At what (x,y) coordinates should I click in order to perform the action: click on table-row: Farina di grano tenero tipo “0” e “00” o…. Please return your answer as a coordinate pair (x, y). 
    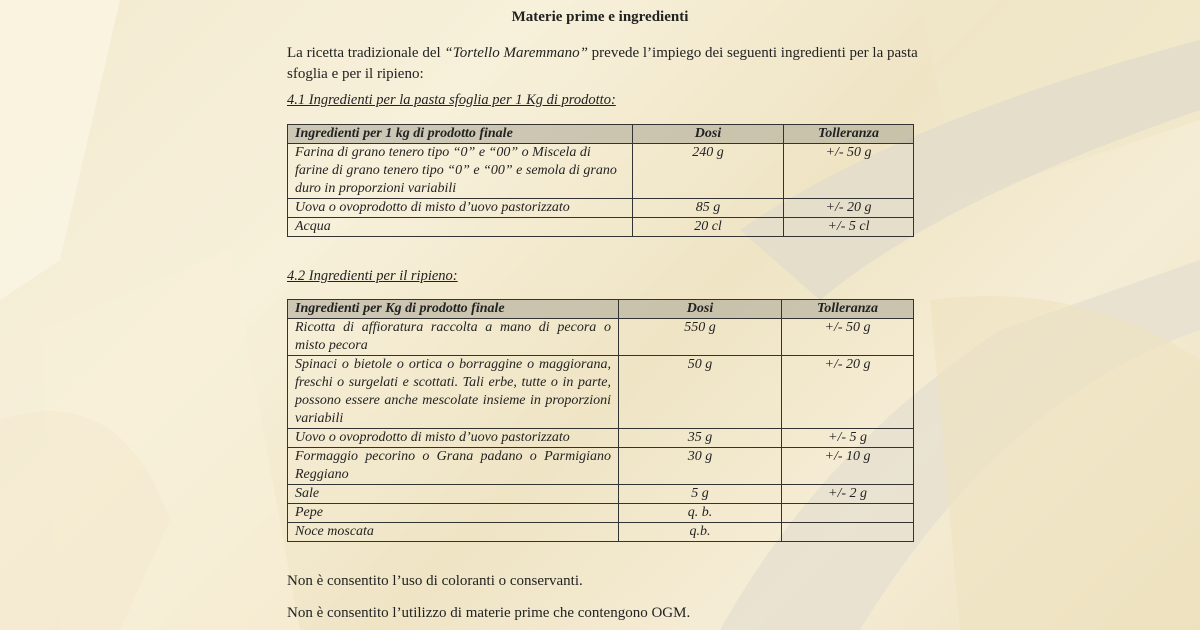
    Looking at the image, I should click on (600, 171).